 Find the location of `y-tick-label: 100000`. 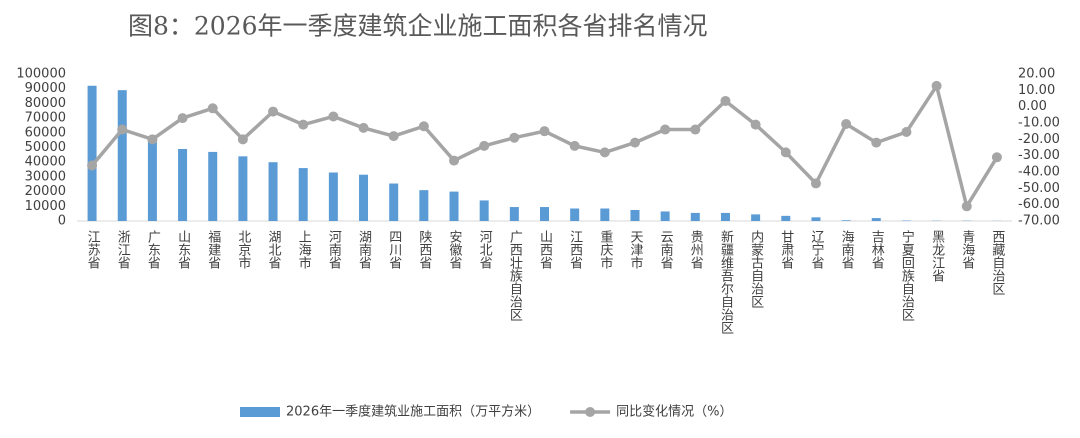

y-tick-label: 100000 is located at coordinates (41, 74).